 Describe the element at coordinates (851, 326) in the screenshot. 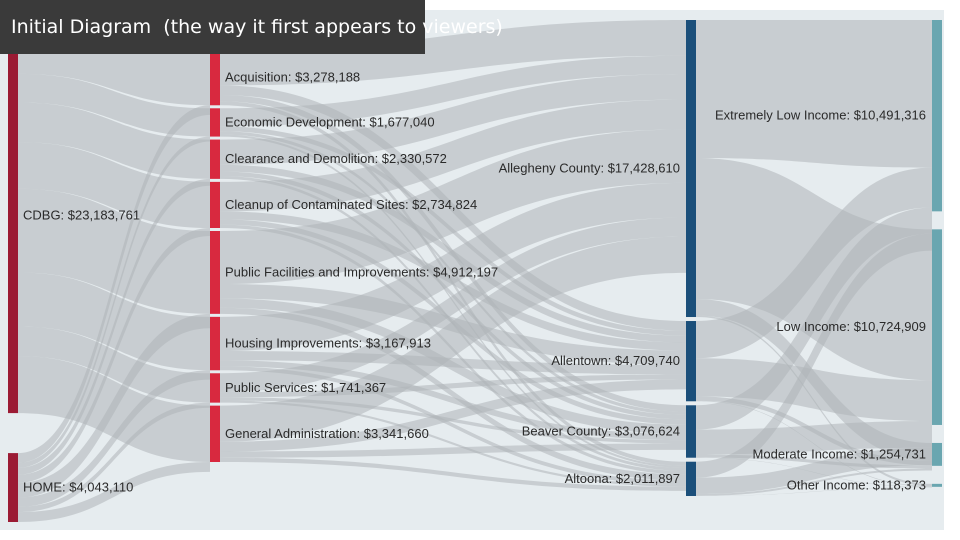

I see `sankey-label-low: Low Income: $10,724,909` at that location.